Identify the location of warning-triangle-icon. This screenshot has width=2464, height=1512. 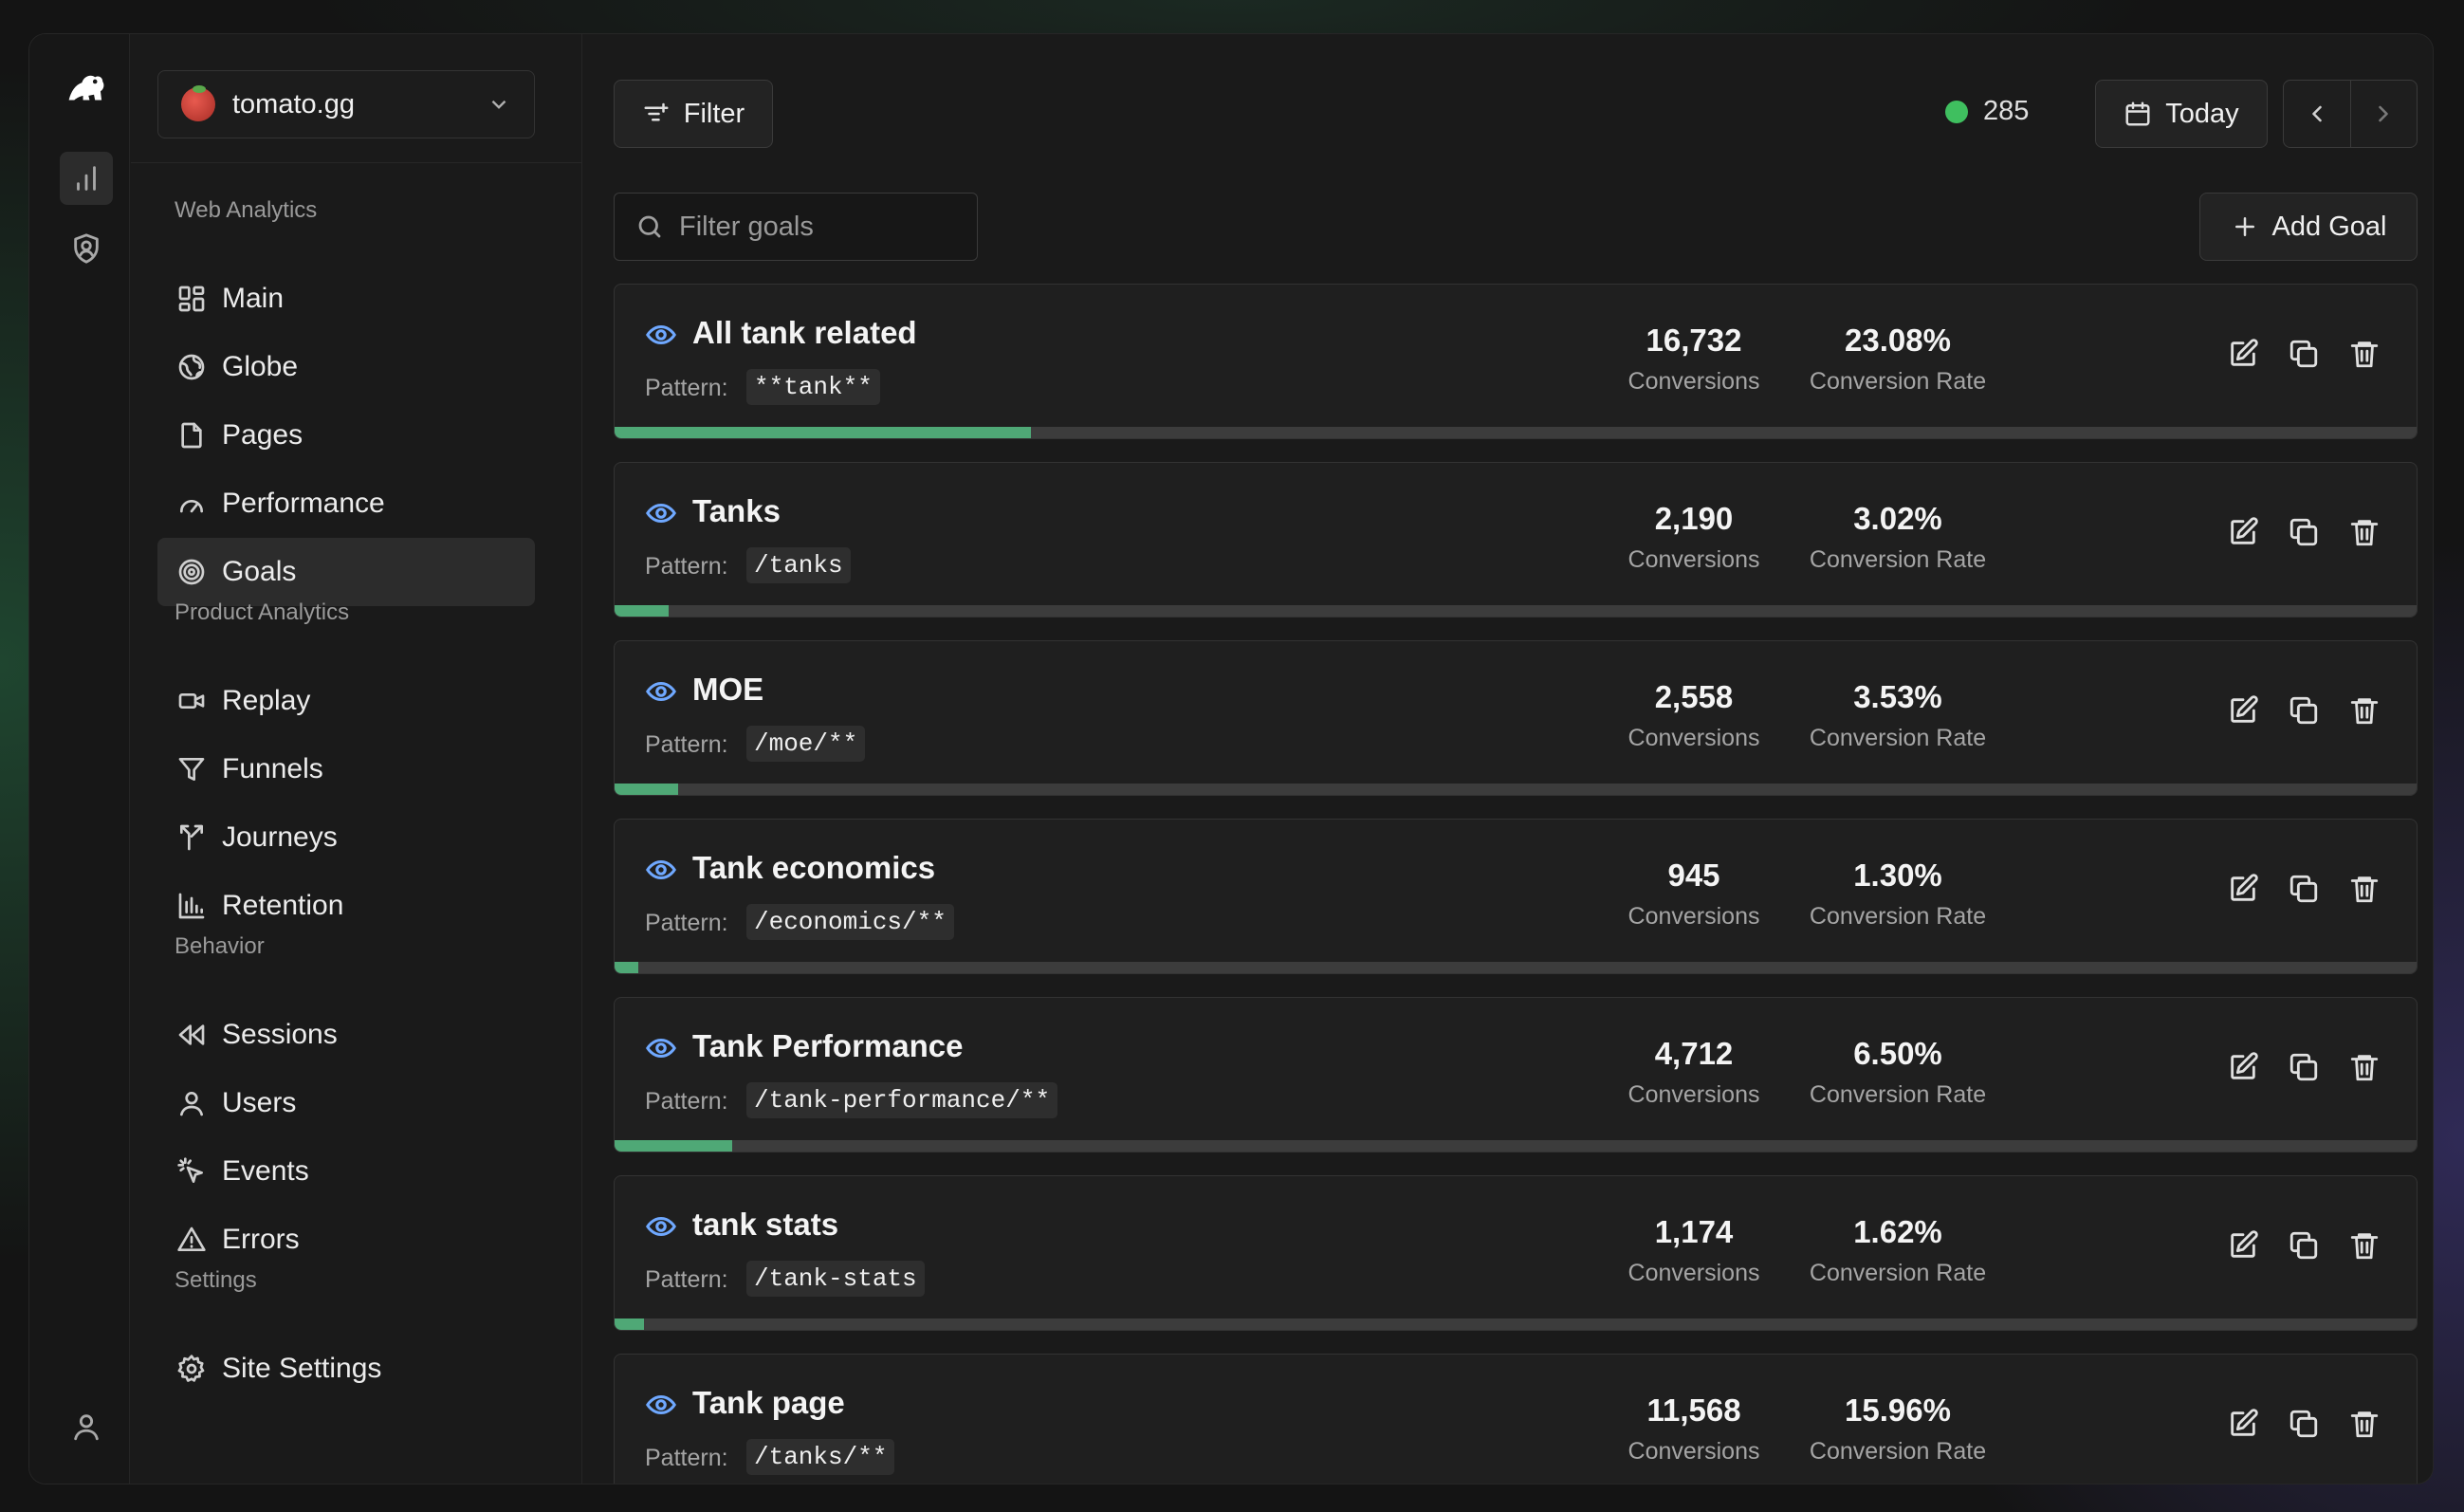
(191, 1238).